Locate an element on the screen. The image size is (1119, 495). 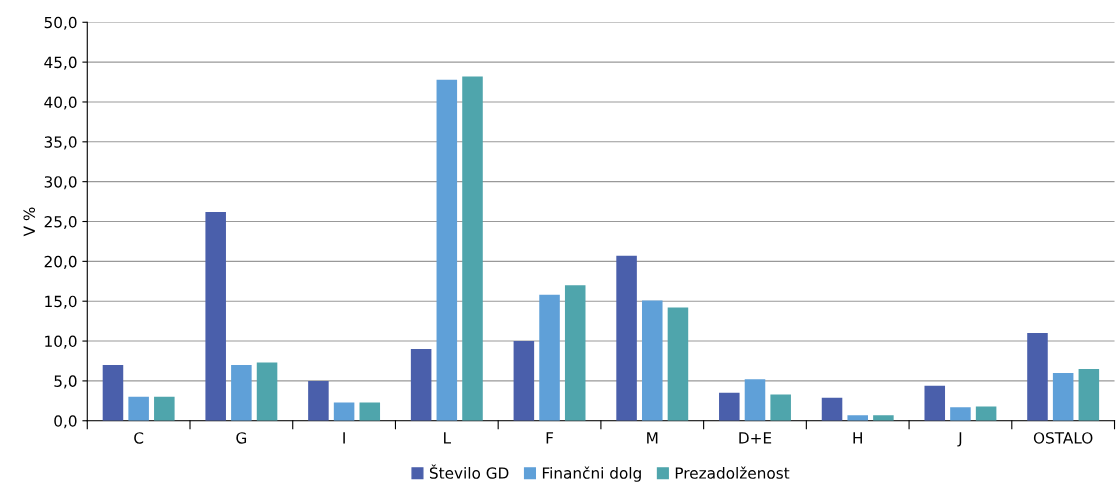
y-tick-label: 30,0 is located at coordinates (60, 183).